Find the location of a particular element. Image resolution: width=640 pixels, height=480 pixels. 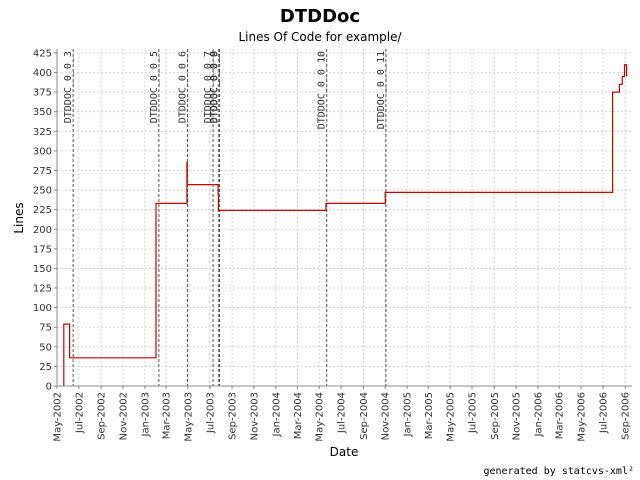

y-tick-label: 300 is located at coordinates (42, 151).